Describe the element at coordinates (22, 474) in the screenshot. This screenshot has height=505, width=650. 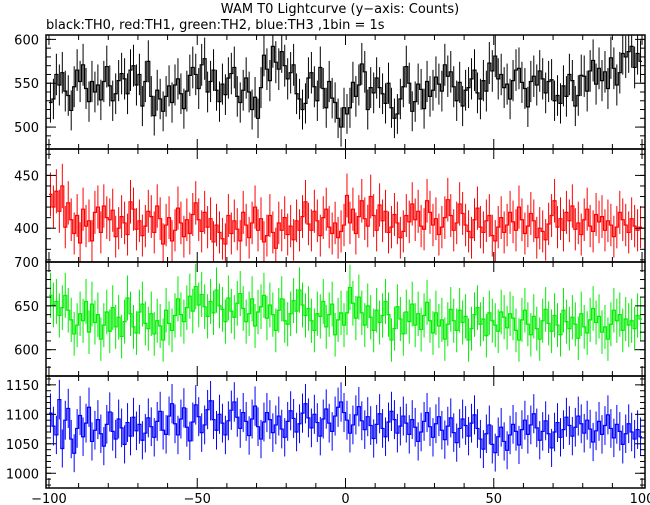
I see `y-tick-label: 1000` at that location.